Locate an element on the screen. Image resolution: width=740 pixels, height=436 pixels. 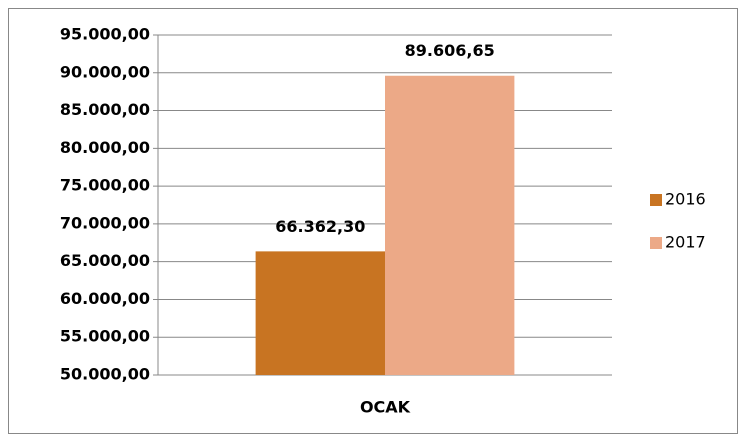
y-tick-label: 90.000,00 is located at coordinates (105, 71).